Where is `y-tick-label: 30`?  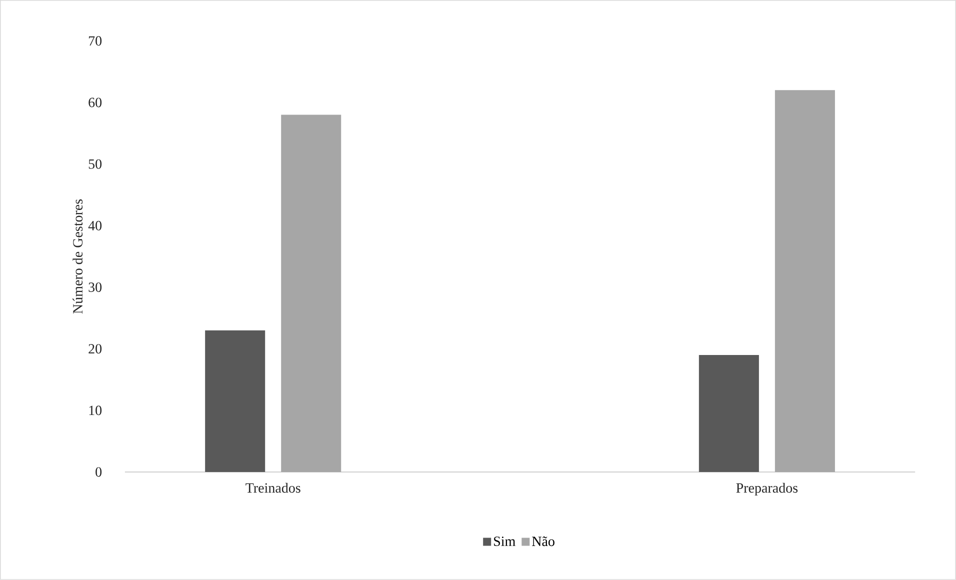 y-tick-label: 30 is located at coordinates (95, 287).